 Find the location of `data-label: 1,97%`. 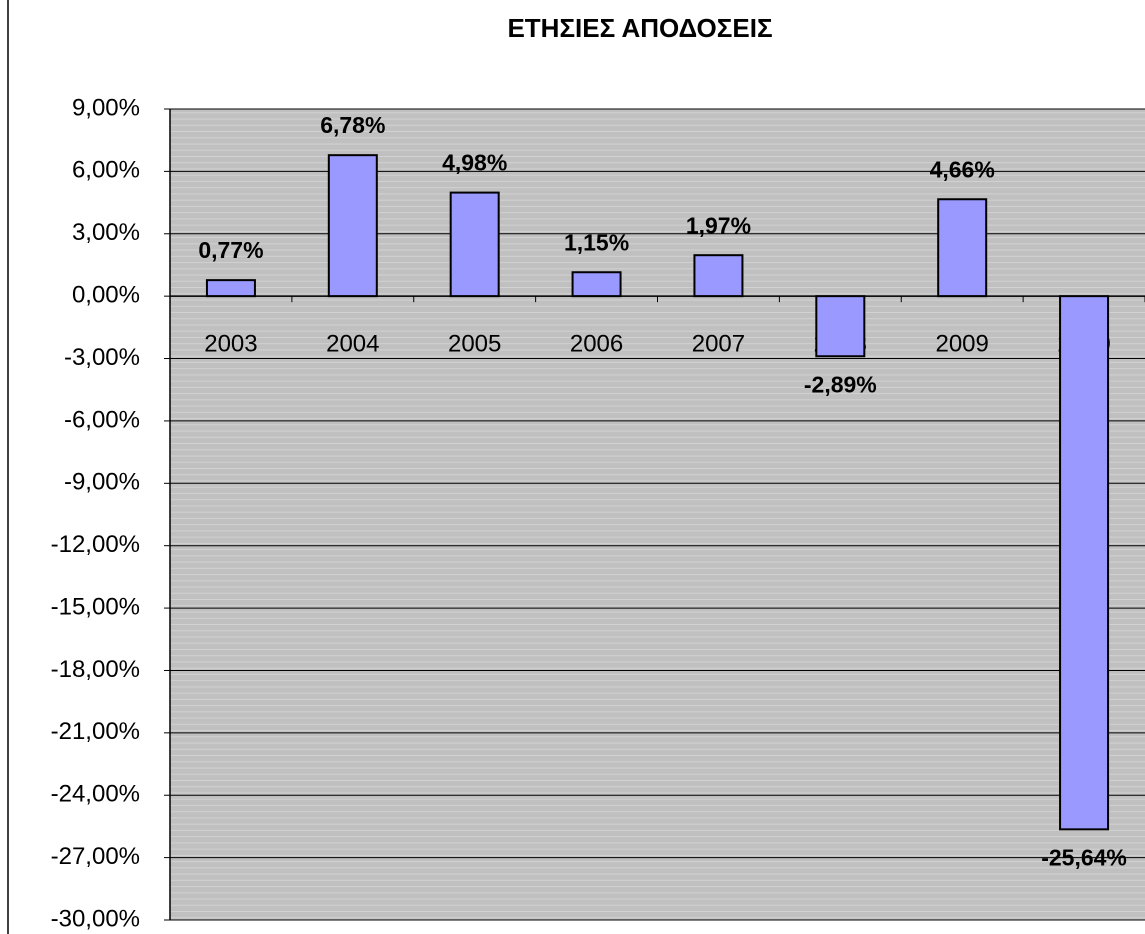

data-label: 1,97% is located at coordinates (718, 225).